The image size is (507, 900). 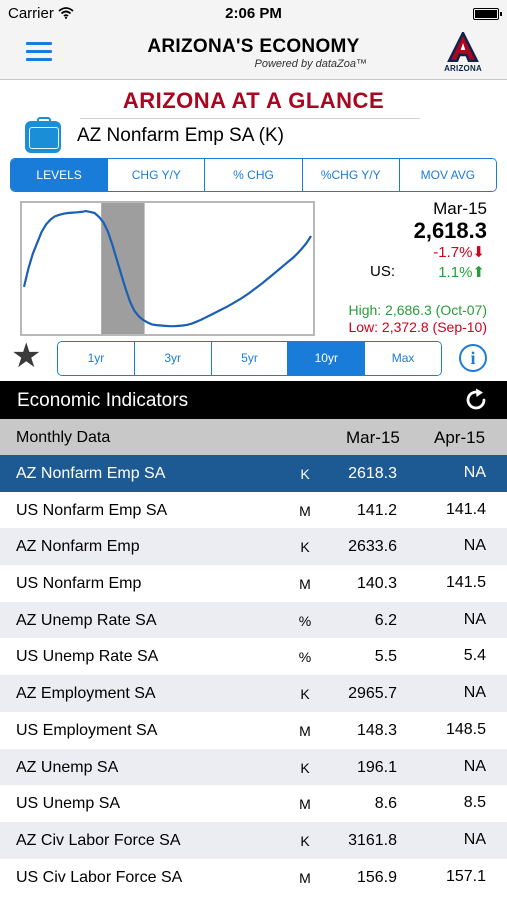 What do you see at coordinates (376, 877) in the screenshot?
I see `row-value-1: 156.9` at bounding box center [376, 877].